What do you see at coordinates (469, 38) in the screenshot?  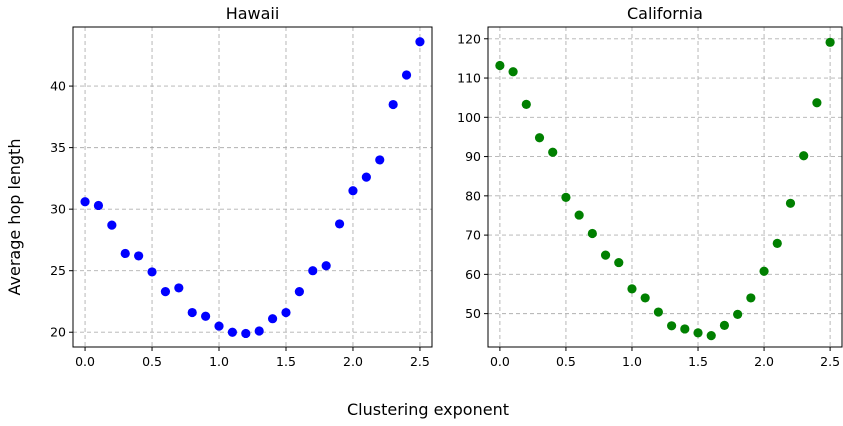 I see `y-tick-label: 120` at bounding box center [469, 38].